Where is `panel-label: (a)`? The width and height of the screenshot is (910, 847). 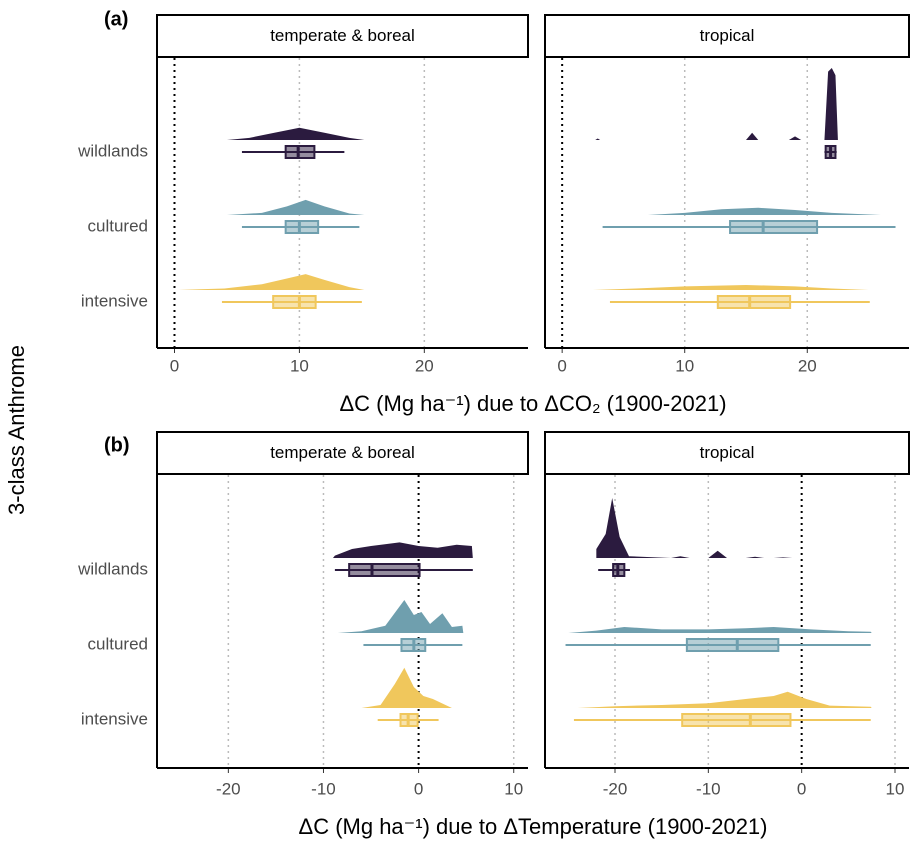 panel-label: (a) is located at coordinates (116, 19).